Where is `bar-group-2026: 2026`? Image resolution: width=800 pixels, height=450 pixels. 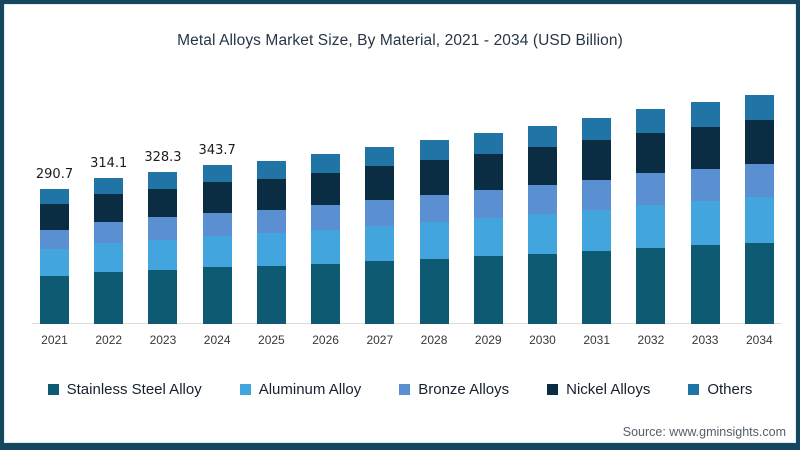
bar-group-2026: 2026 is located at coordinates (326, 250).